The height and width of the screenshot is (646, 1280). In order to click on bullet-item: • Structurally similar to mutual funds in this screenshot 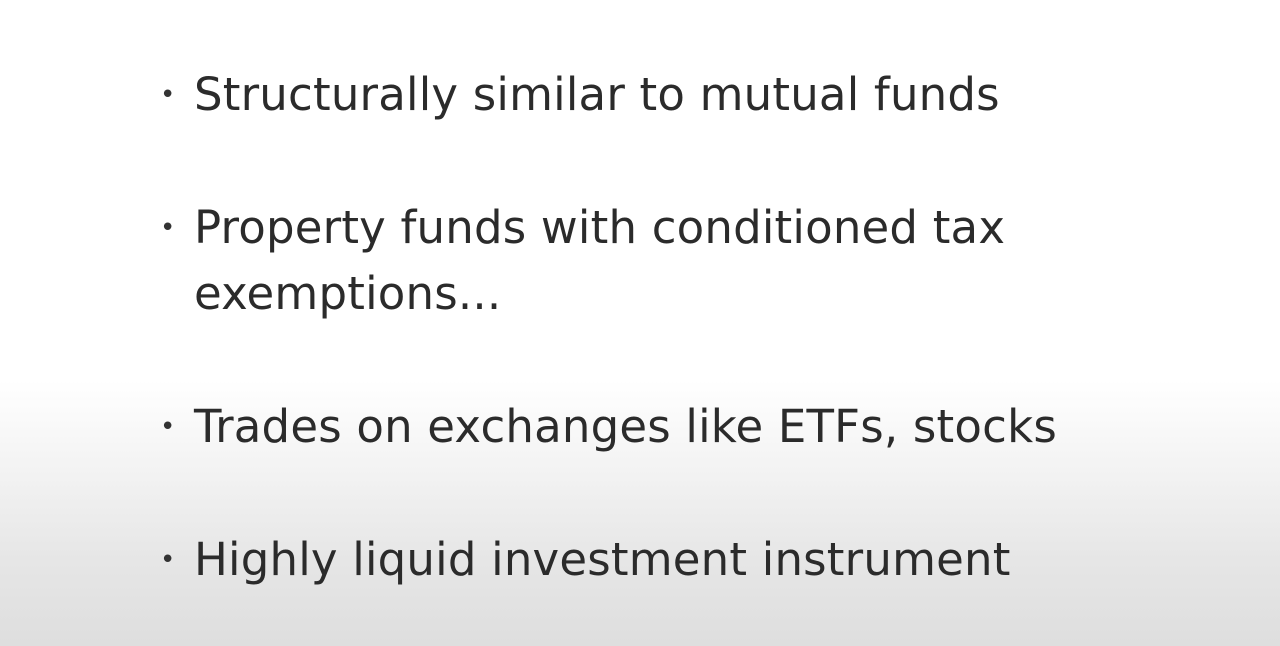, I will do `click(660, 95)`.